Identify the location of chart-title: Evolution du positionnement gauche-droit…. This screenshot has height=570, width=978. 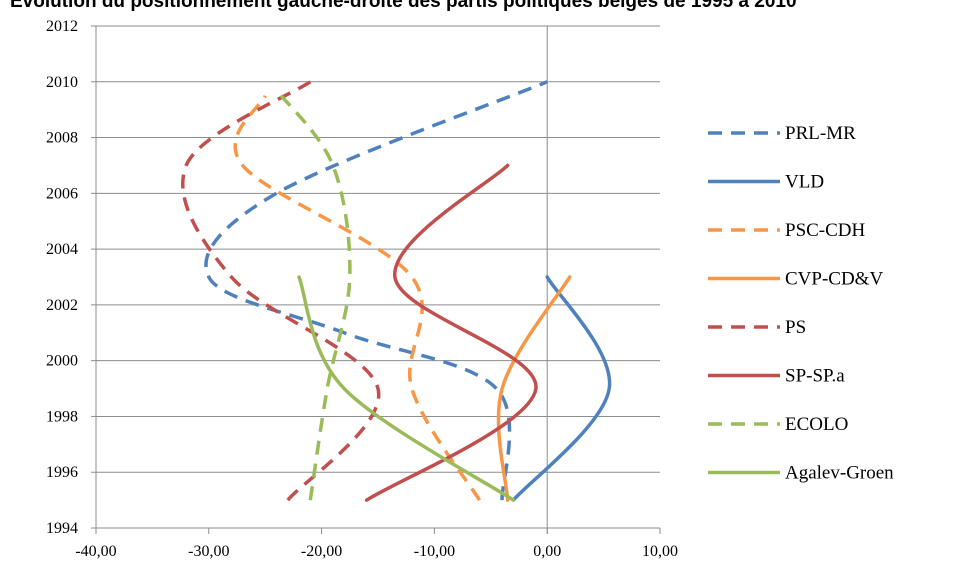
(403, 6).